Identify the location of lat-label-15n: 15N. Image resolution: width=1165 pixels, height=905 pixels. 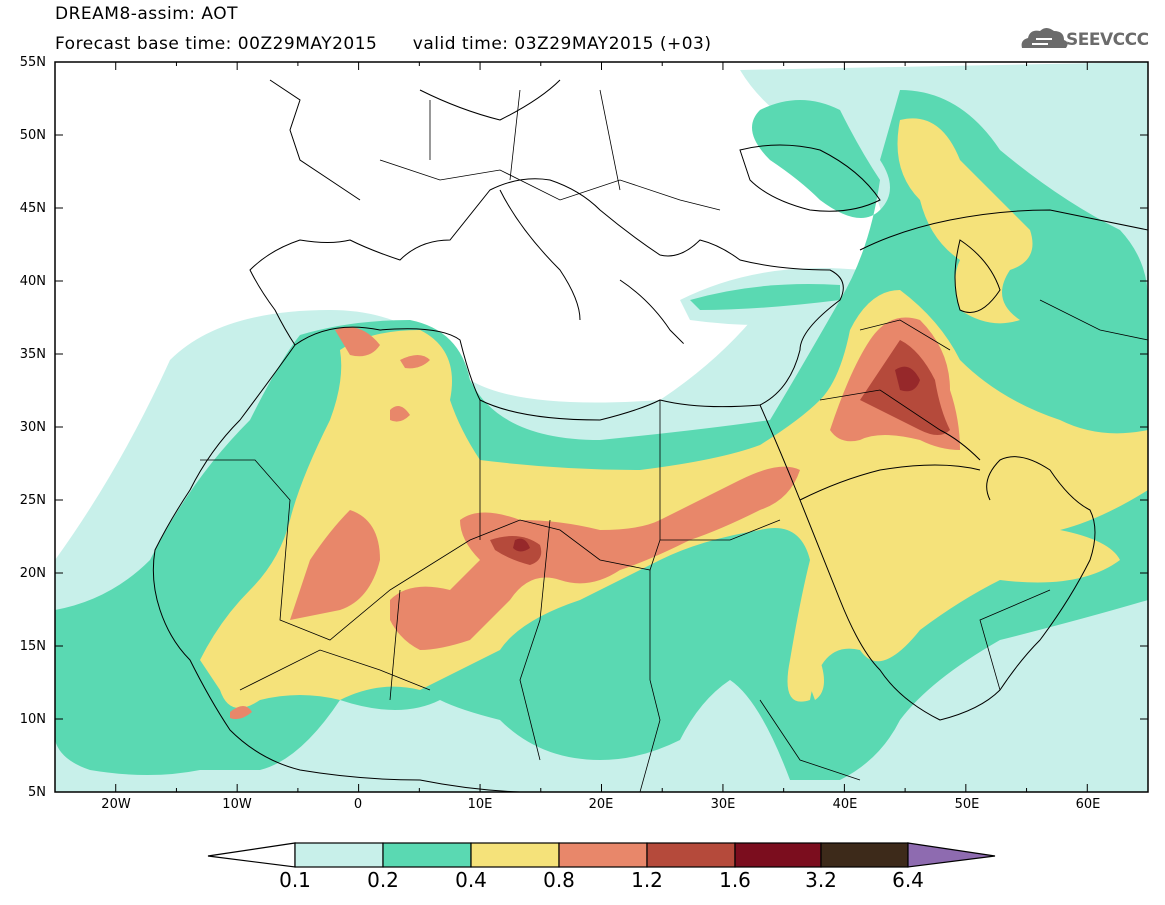
(32, 646).